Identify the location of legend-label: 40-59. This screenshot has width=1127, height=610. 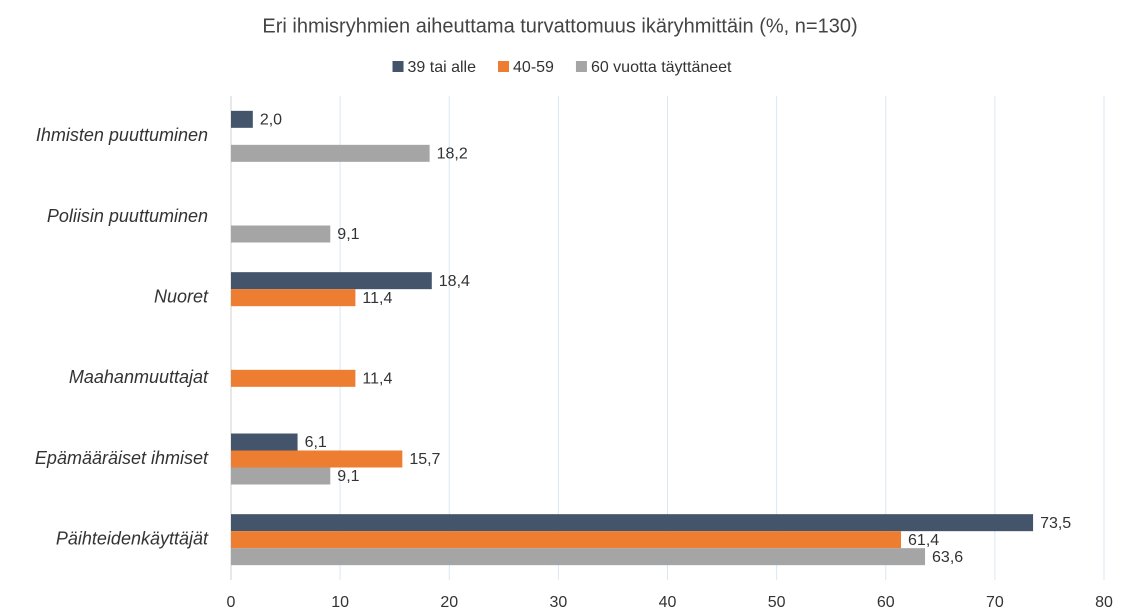
(533, 67).